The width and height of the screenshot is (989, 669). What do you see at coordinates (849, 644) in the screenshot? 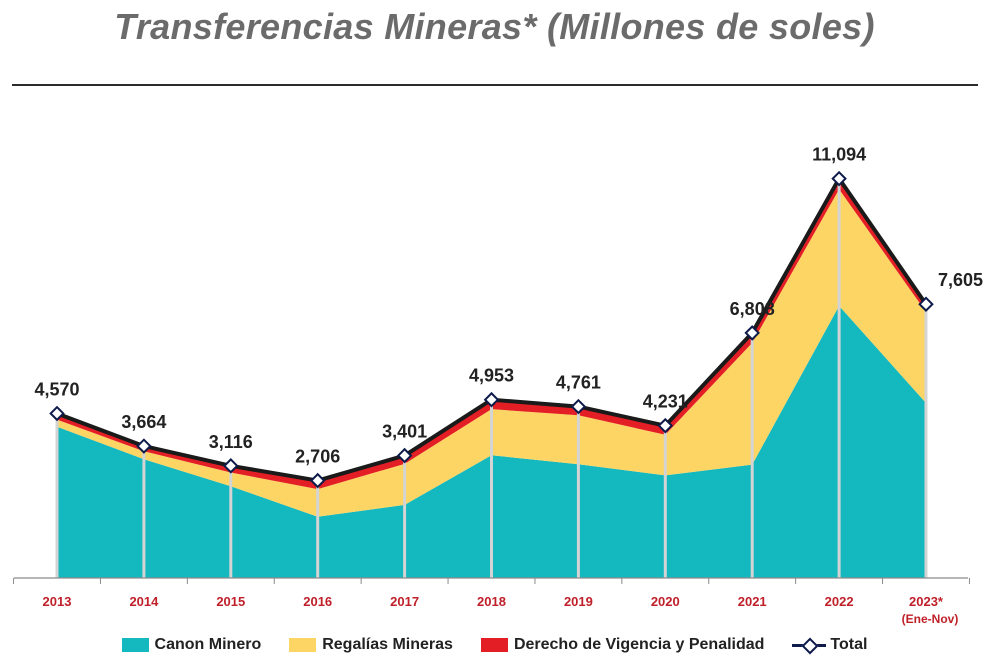
I see `legend-label-total: Total` at bounding box center [849, 644].